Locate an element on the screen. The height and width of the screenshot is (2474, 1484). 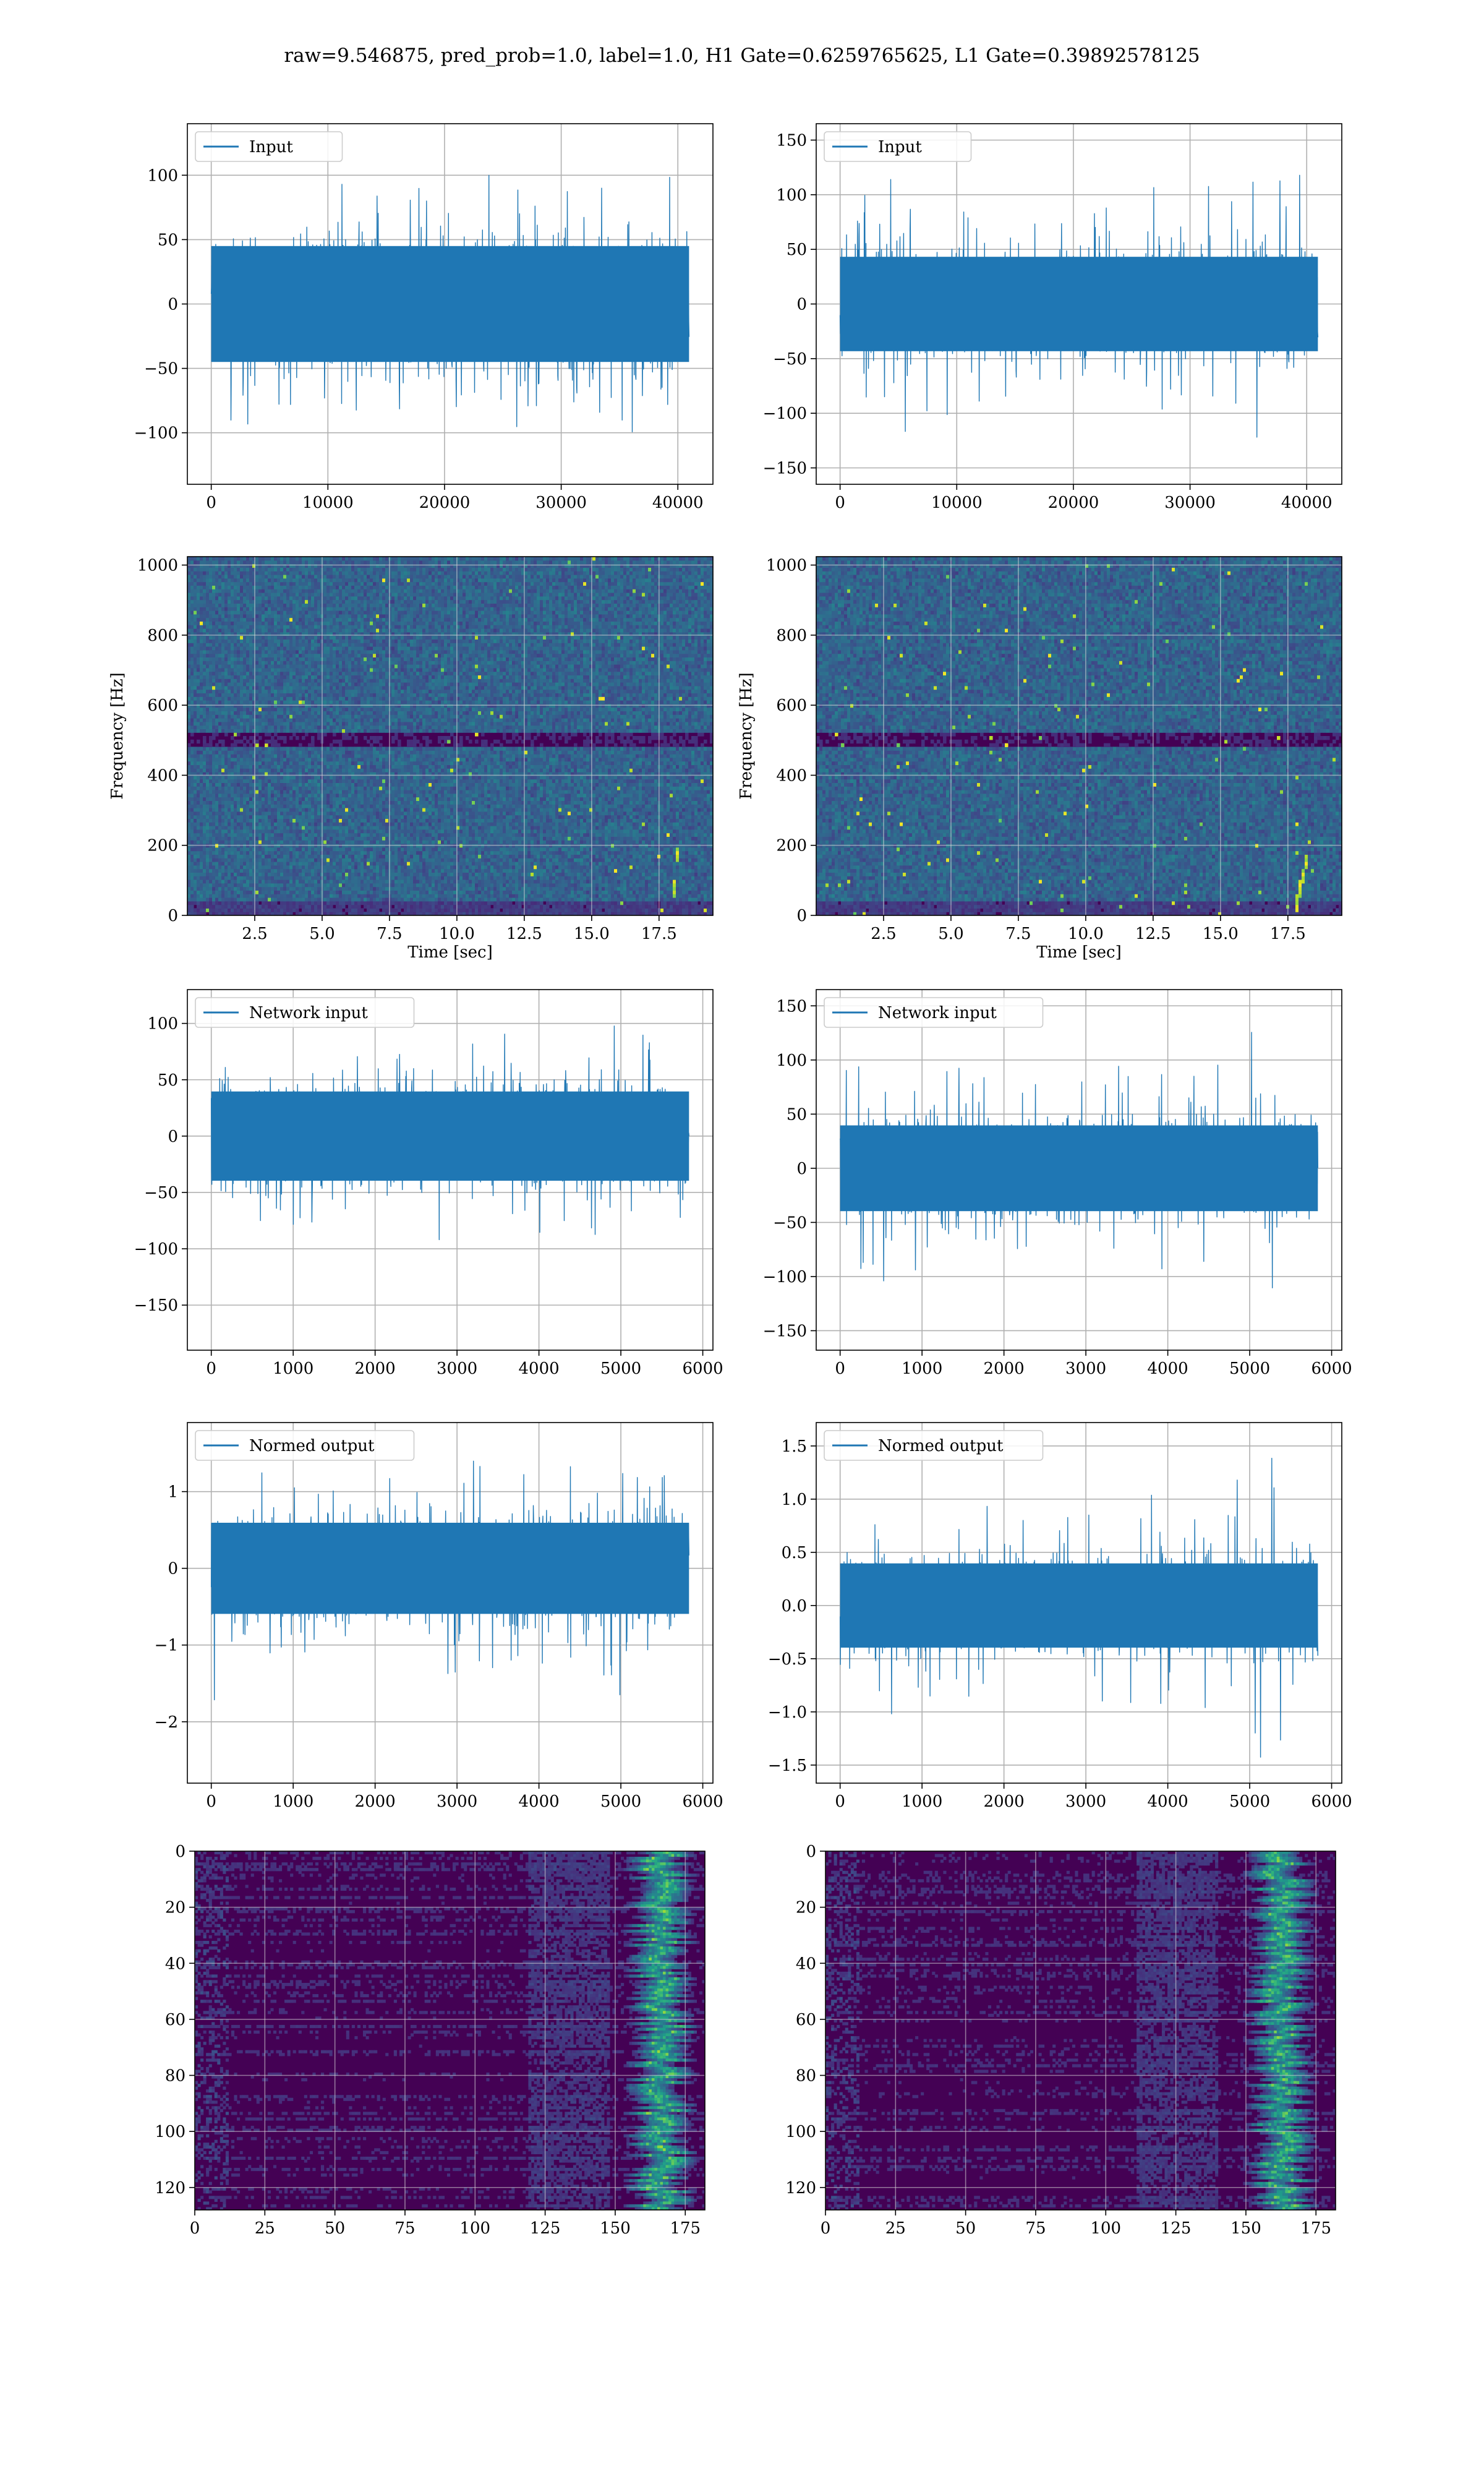
x-tick-label: 125 is located at coordinates (545, 2228).